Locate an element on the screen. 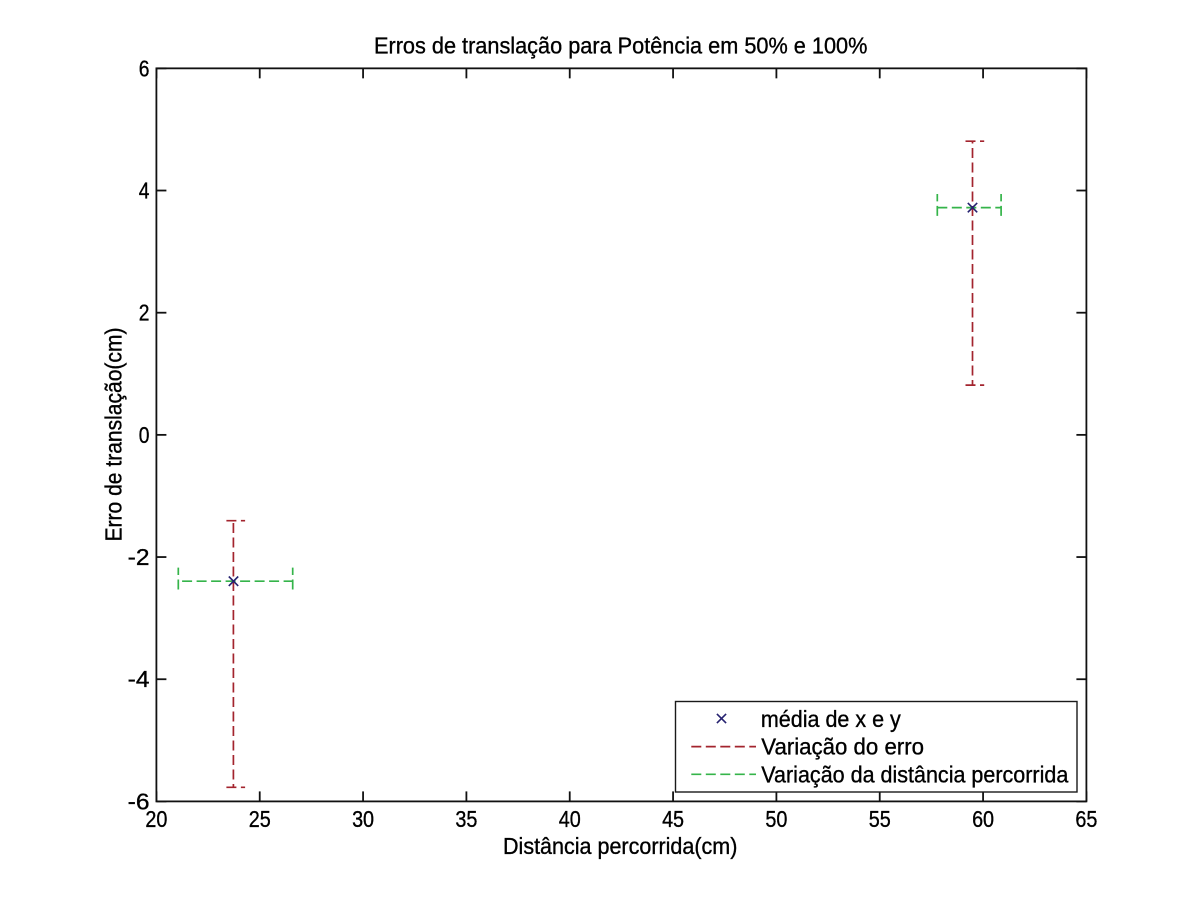 The width and height of the screenshot is (1200, 900). svg-text: Erro de translação(cm) is located at coordinates (114, 435).